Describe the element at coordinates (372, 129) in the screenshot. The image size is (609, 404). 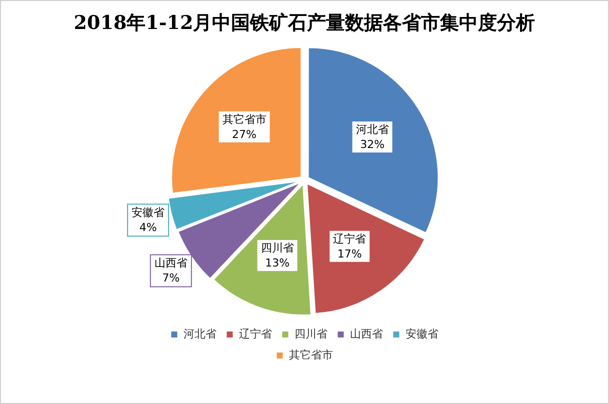
I see `slice-label: 河北省` at that location.